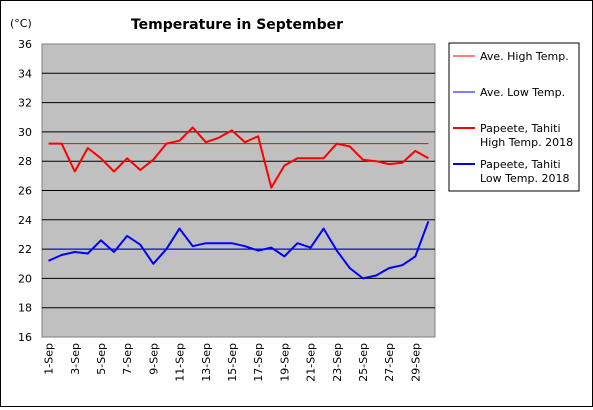  I want to click on x-tick: 15-Sep, so click(232, 362).